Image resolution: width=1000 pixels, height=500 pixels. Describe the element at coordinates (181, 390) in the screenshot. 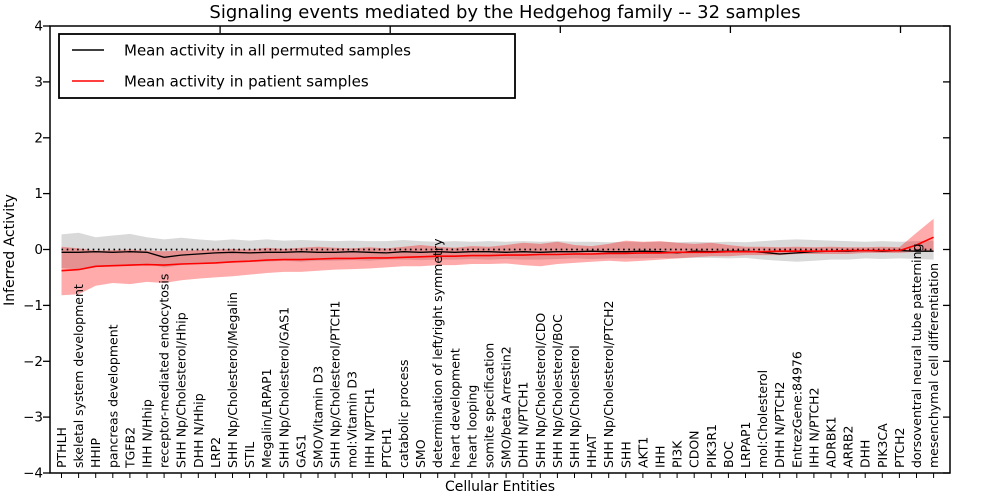

I see `x-tick-label: SHH Np/Cholesterol/Hhip` at that location.